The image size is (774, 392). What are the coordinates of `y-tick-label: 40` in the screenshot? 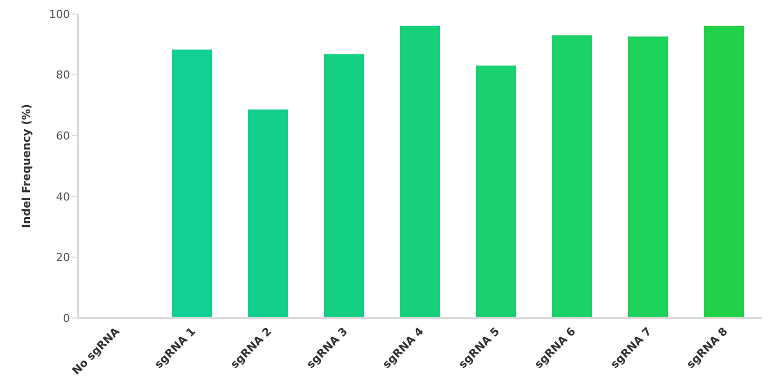 It's located at (63, 197).